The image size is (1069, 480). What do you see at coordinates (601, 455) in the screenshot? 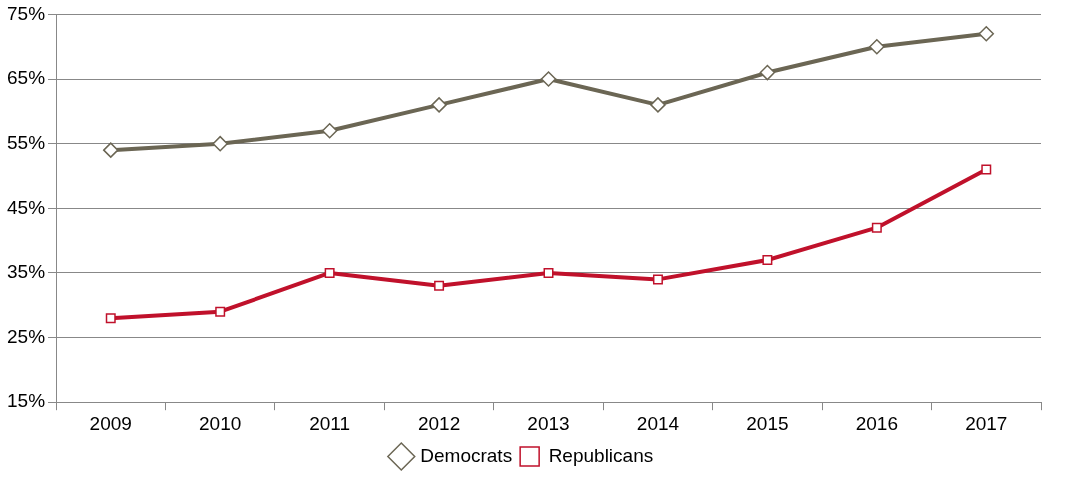
I see `legend-label: Republicans` at bounding box center [601, 455].